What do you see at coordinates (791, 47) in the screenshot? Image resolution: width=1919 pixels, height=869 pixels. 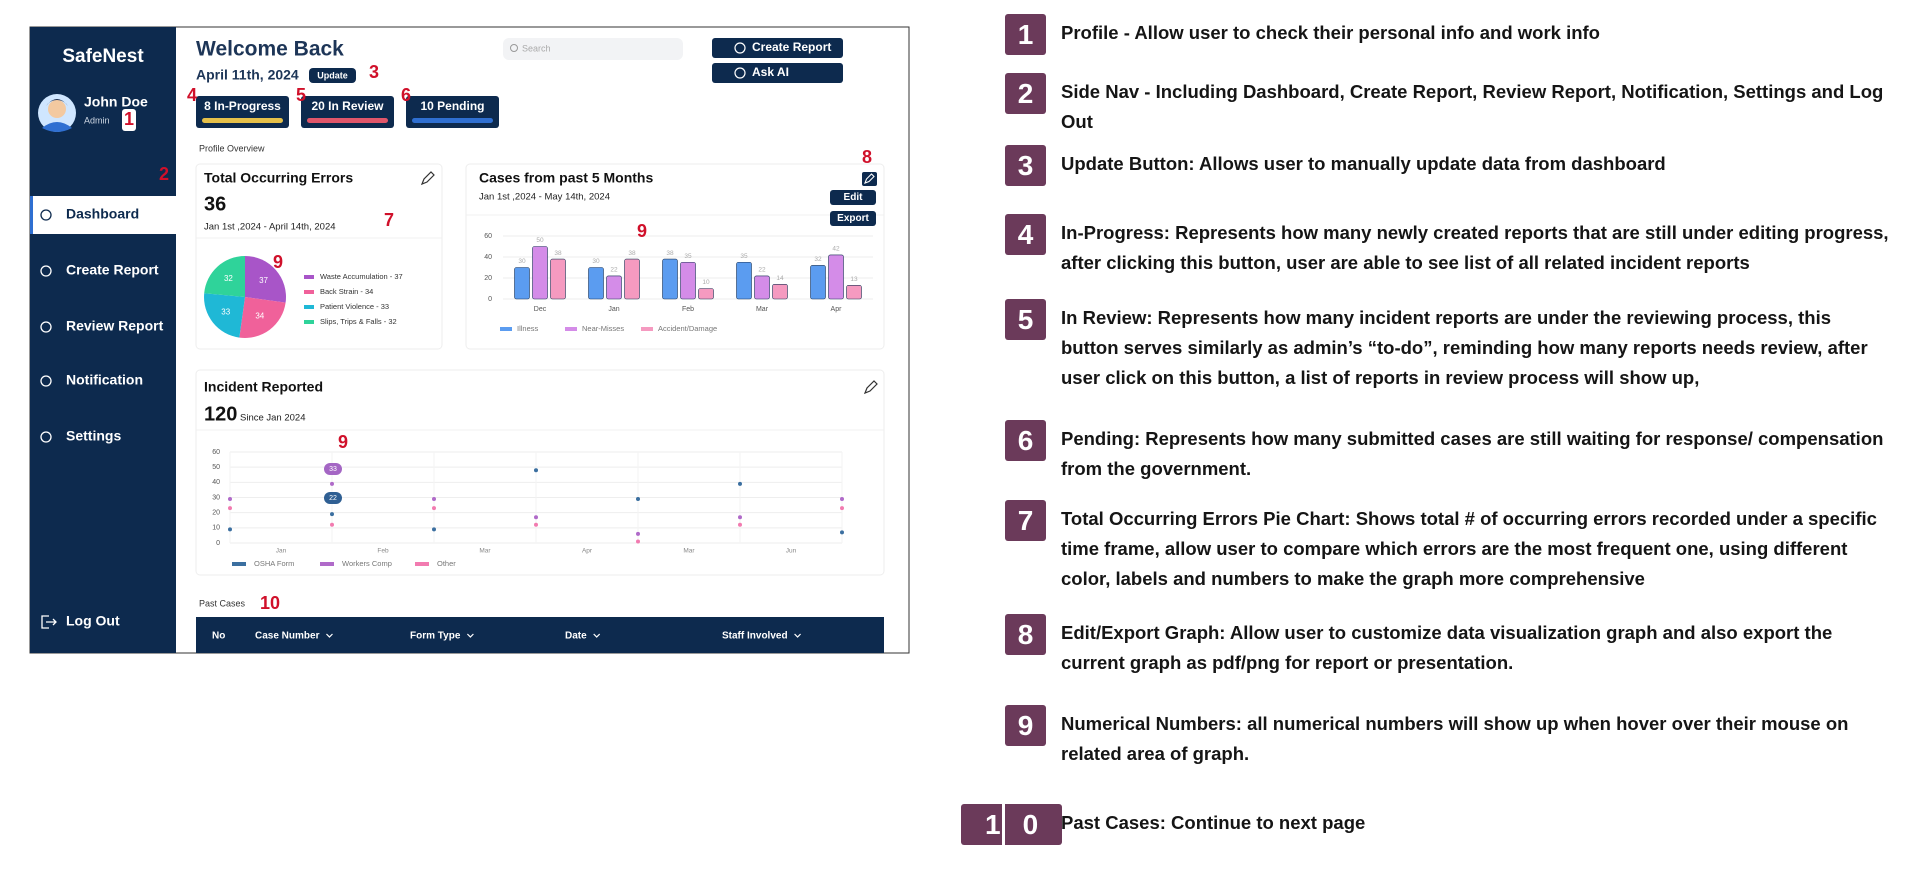 I see `header-button-label: Create Report` at bounding box center [791, 47].